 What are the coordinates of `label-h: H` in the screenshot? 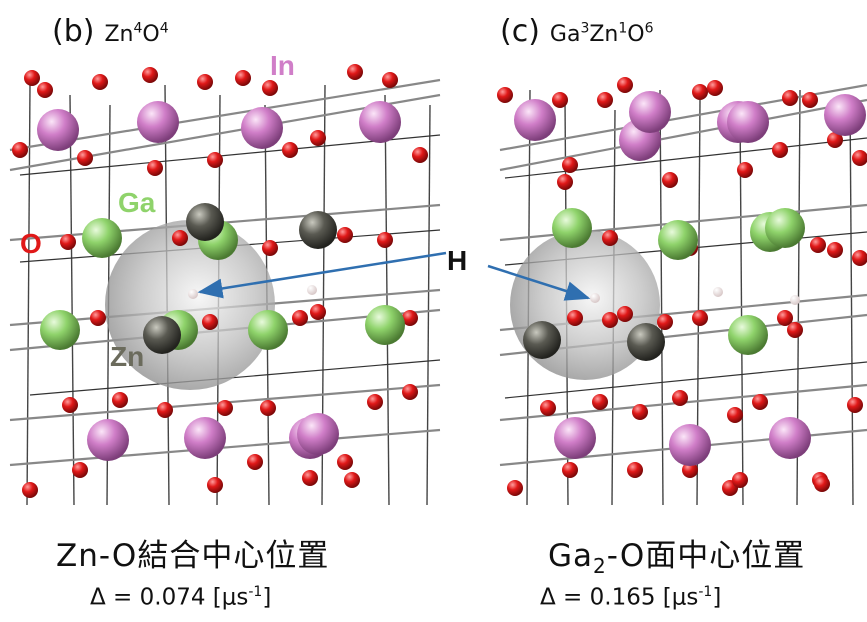 It's located at (457, 260).